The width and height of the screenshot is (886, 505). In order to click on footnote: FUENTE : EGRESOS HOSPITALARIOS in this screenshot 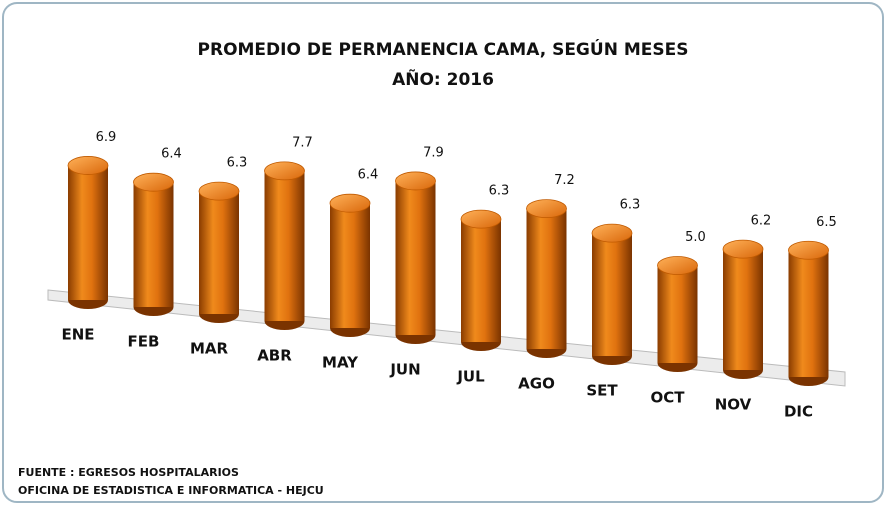, I will do `click(128, 472)`.